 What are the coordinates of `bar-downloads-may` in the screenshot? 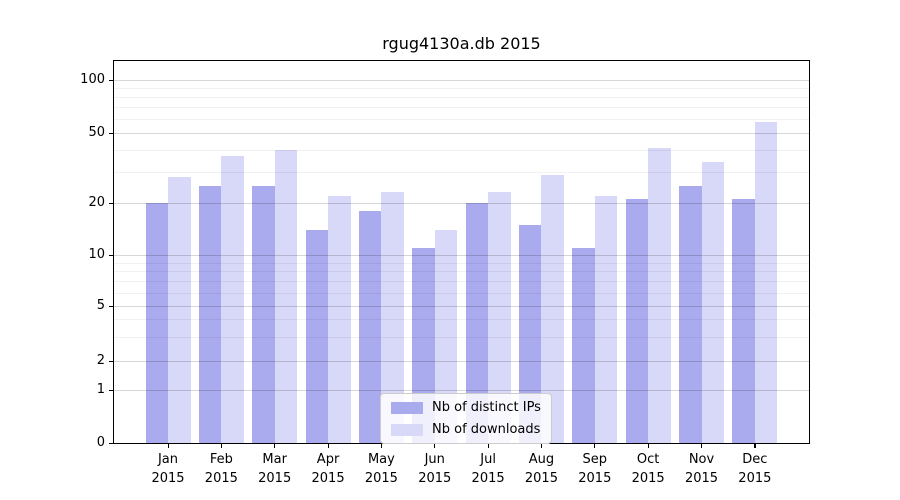 It's located at (392, 317).